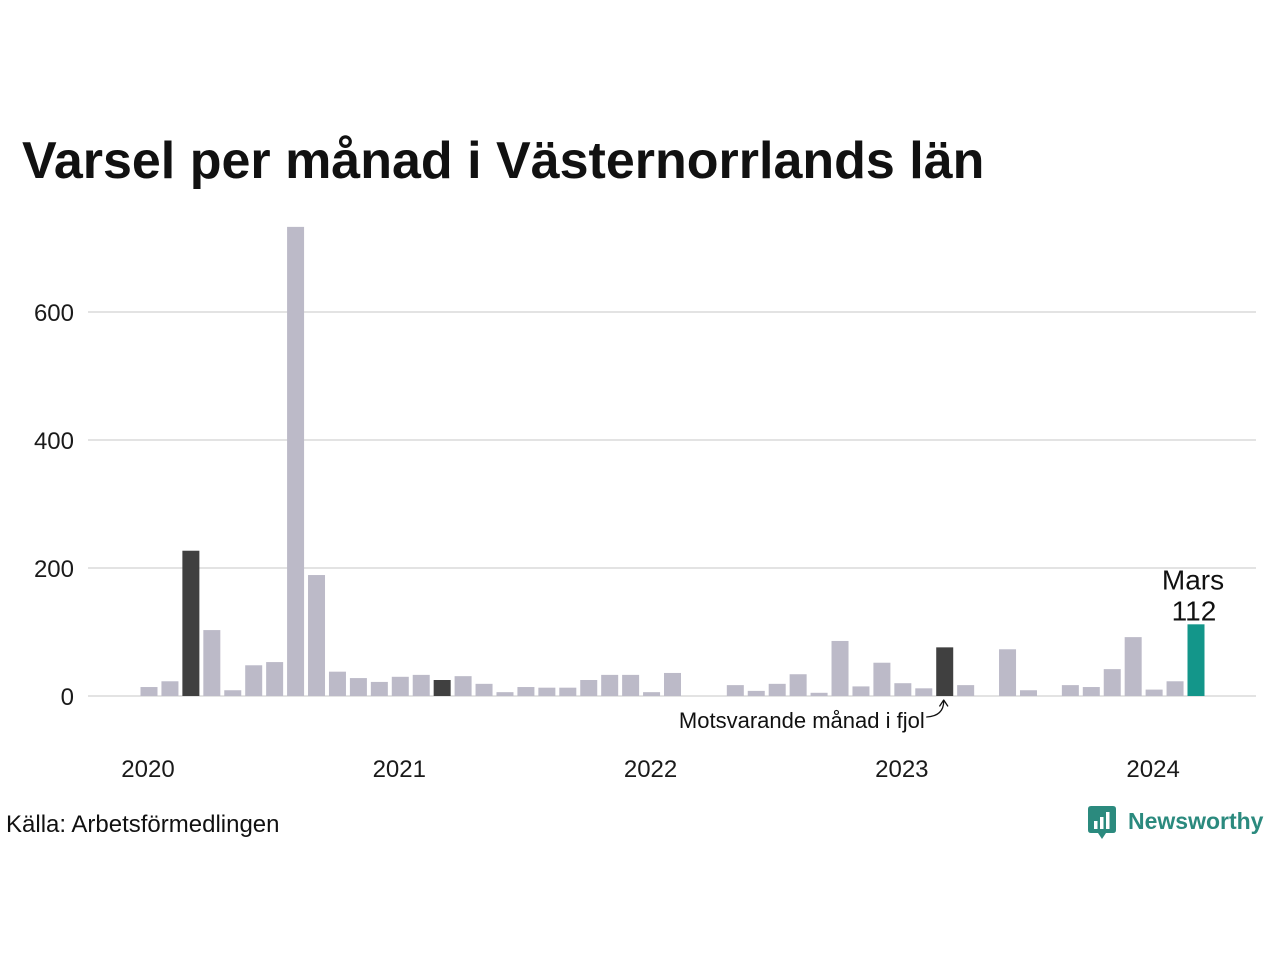  I want to click on source-note: Källa: Arbetsförmedlingen, so click(143, 824).